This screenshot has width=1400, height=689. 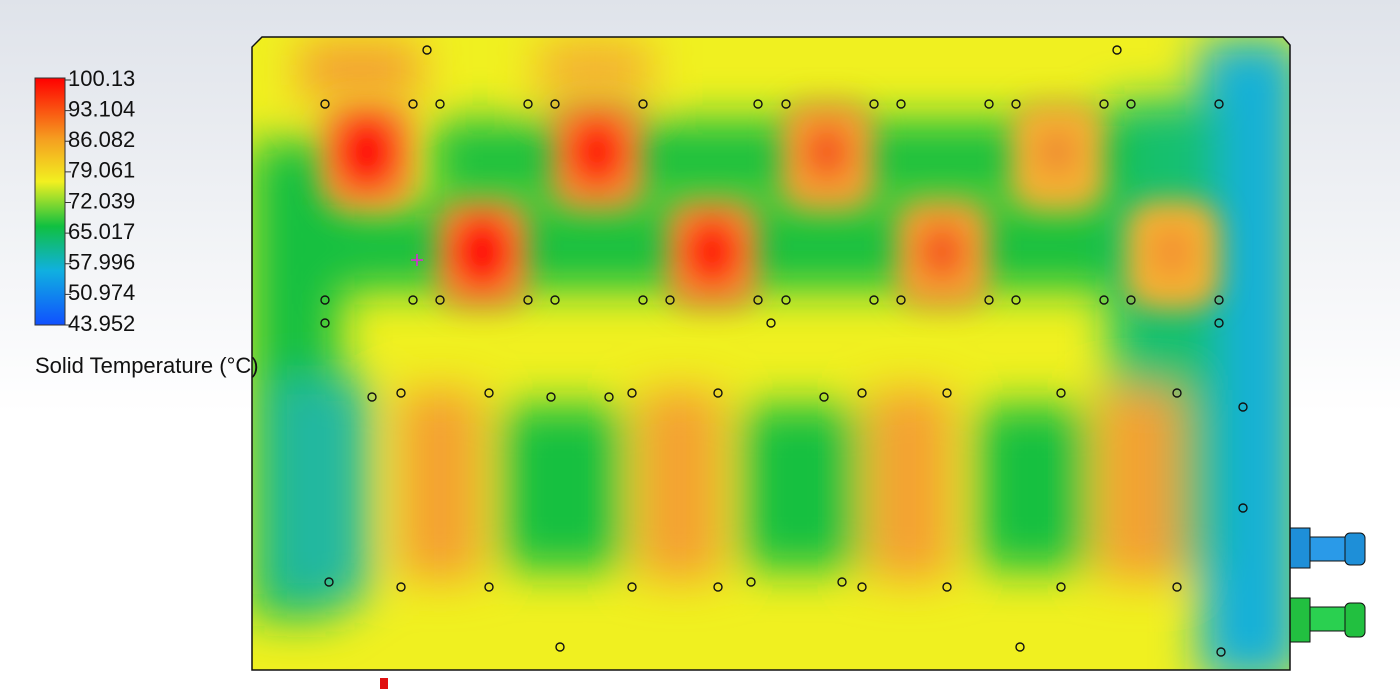 I want to click on legend-label: 57.996, so click(x=101, y=262).